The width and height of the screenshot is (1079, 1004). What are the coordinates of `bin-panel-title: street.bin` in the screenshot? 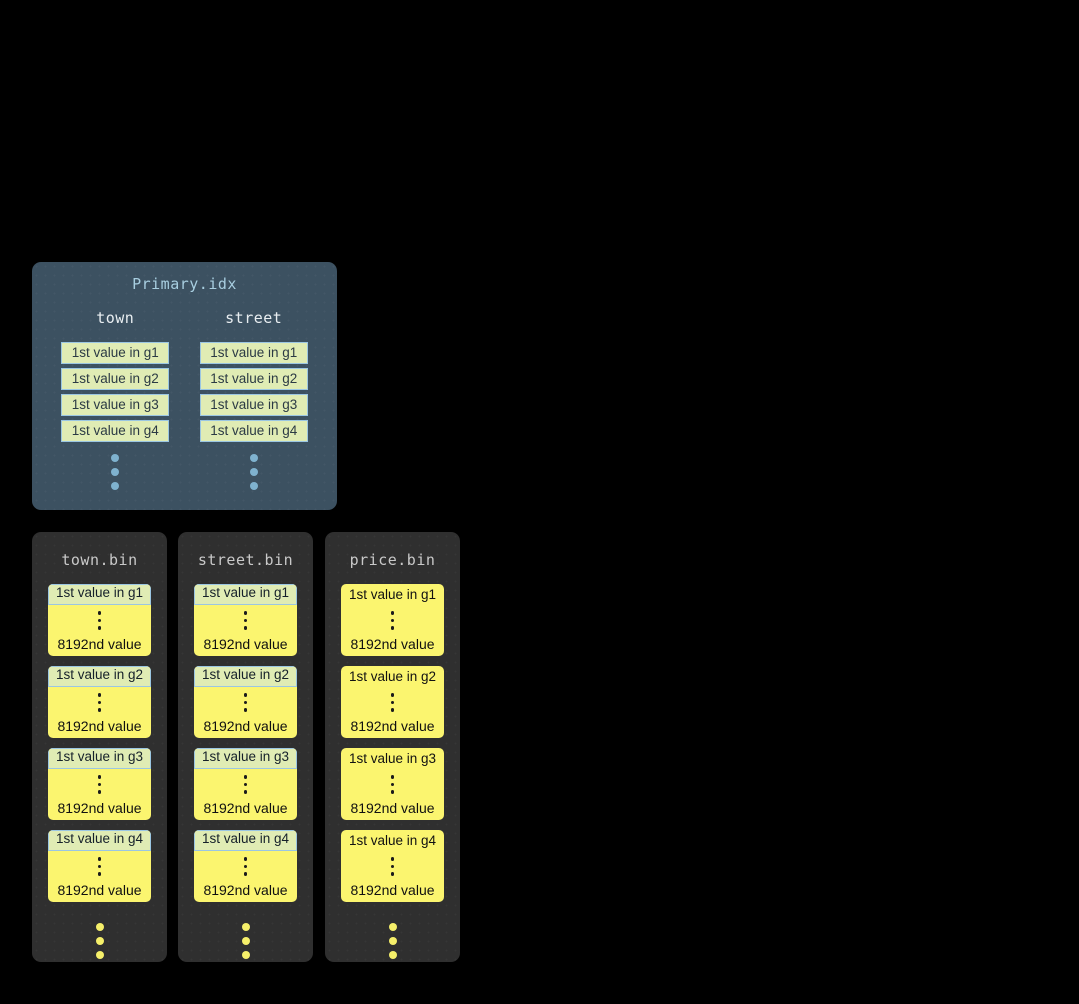 It's located at (245, 560).